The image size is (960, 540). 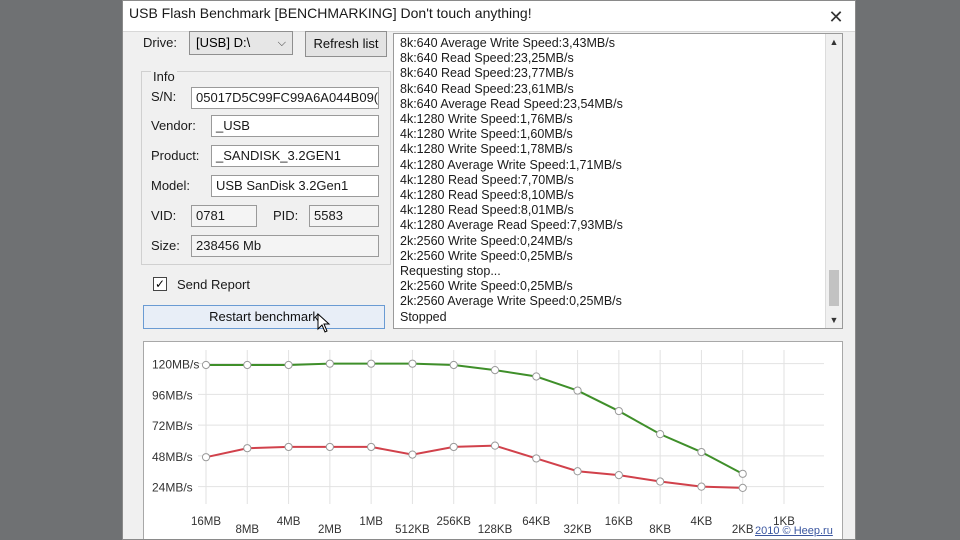 What do you see at coordinates (487, 210) in the screenshot?
I see `log-line: 4k:1280 Read Speed:8,01MB/s` at bounding box center [487, 210].